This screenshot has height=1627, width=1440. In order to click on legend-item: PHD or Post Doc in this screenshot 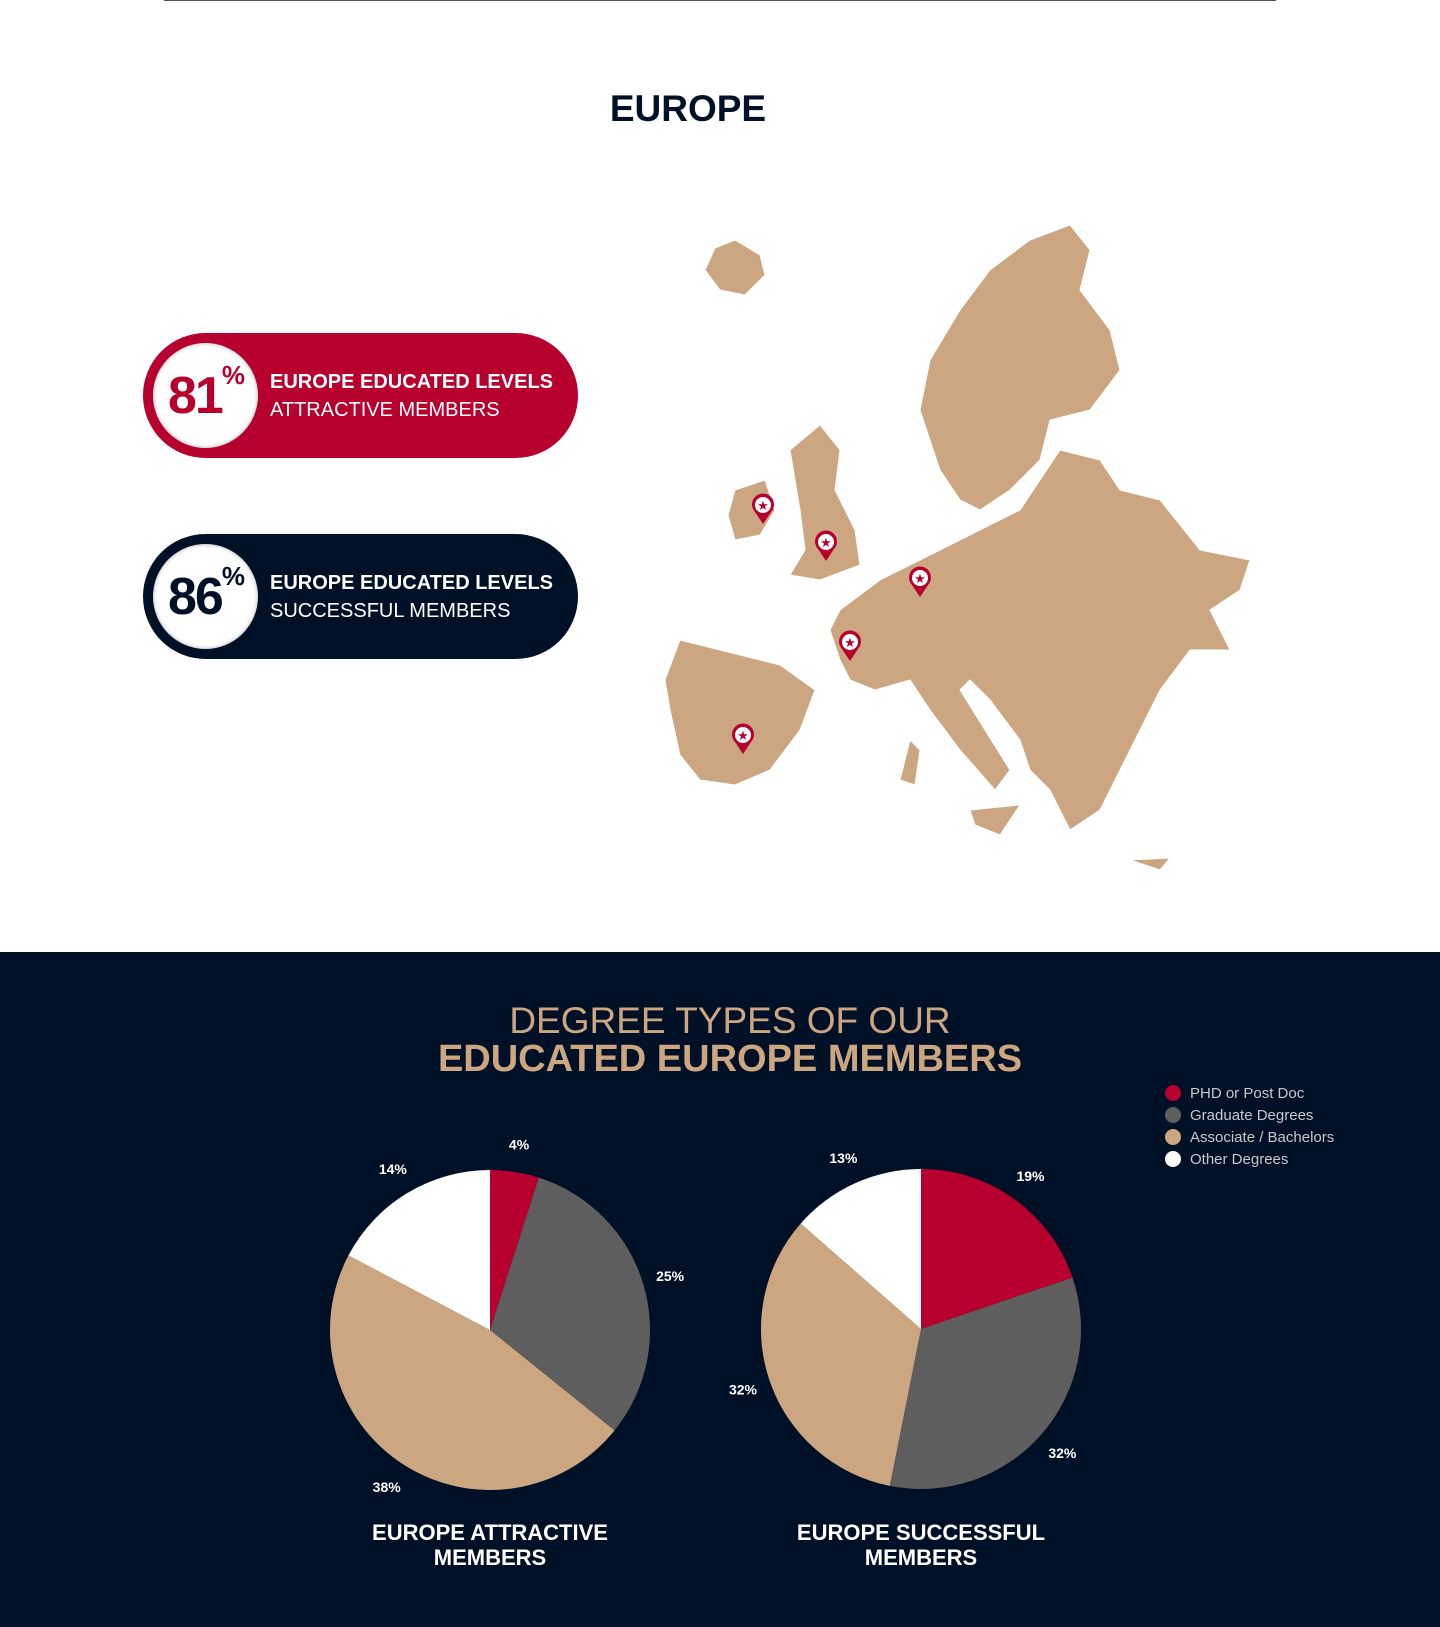, I will do `click(1249, 1093)`.